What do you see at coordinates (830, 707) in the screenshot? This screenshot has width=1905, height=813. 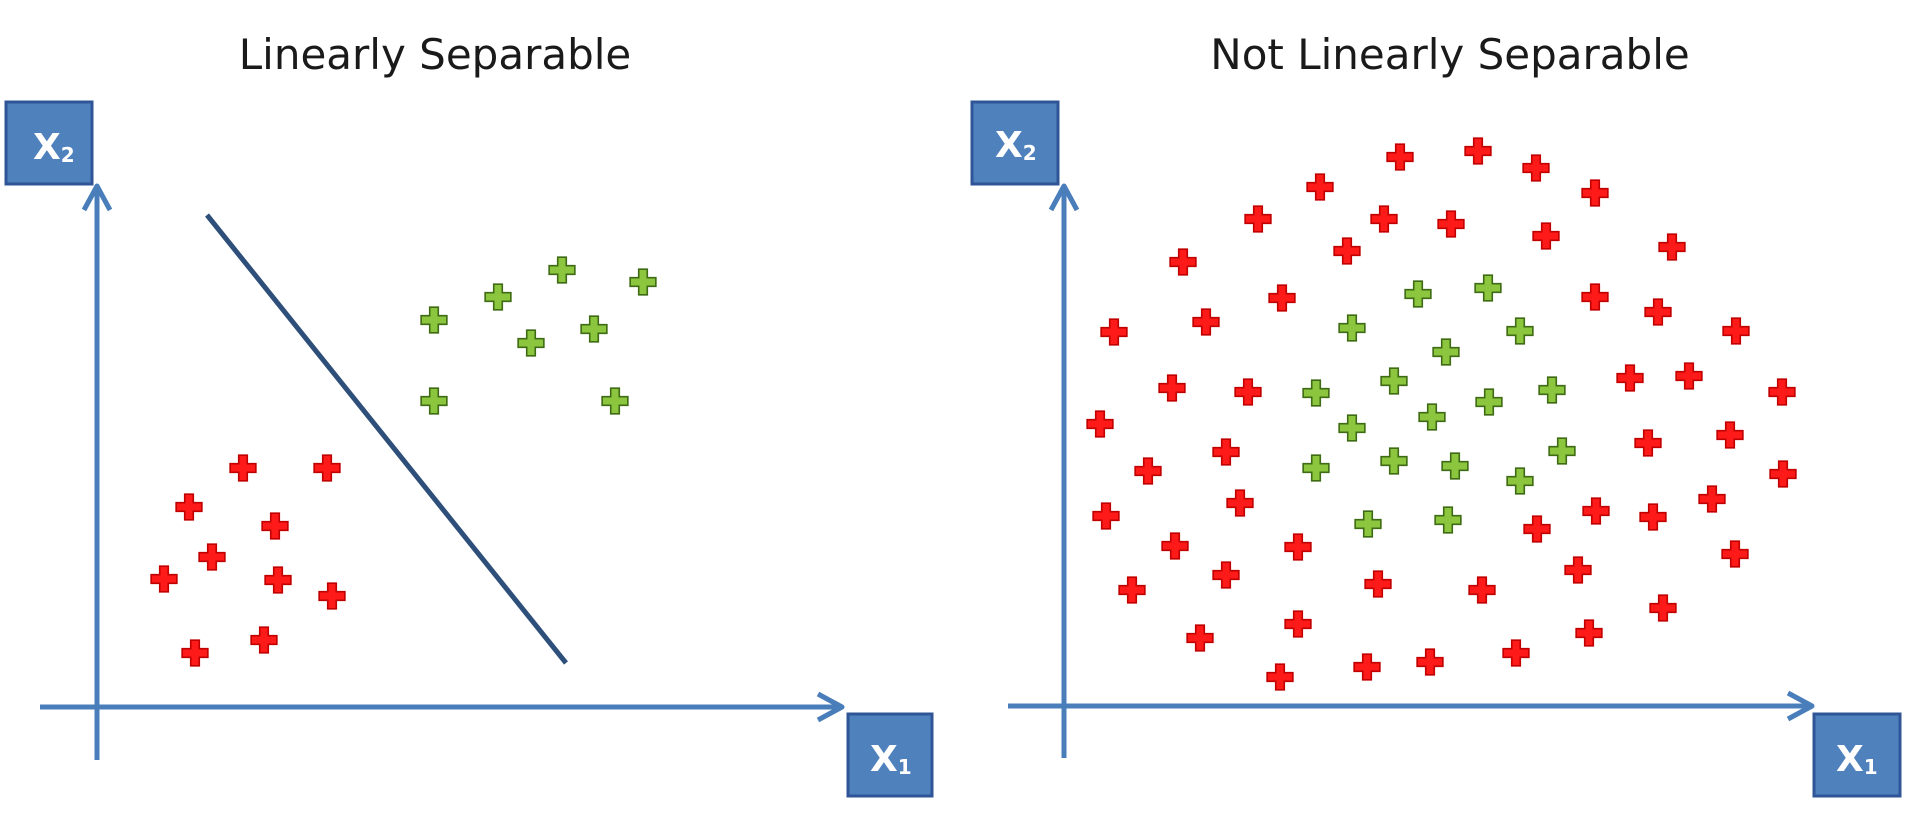 I see `left-x-axis-arrowhead` at bounding box center [830, 707].